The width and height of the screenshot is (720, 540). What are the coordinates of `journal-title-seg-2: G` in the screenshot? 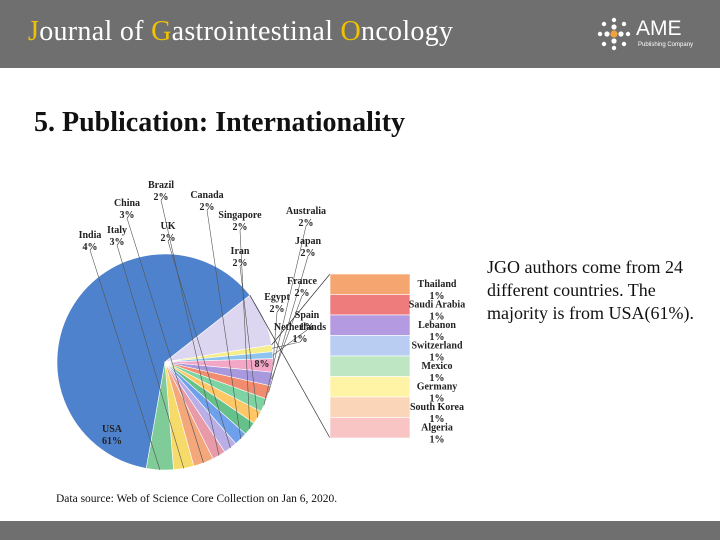 It's located at (161, 31).